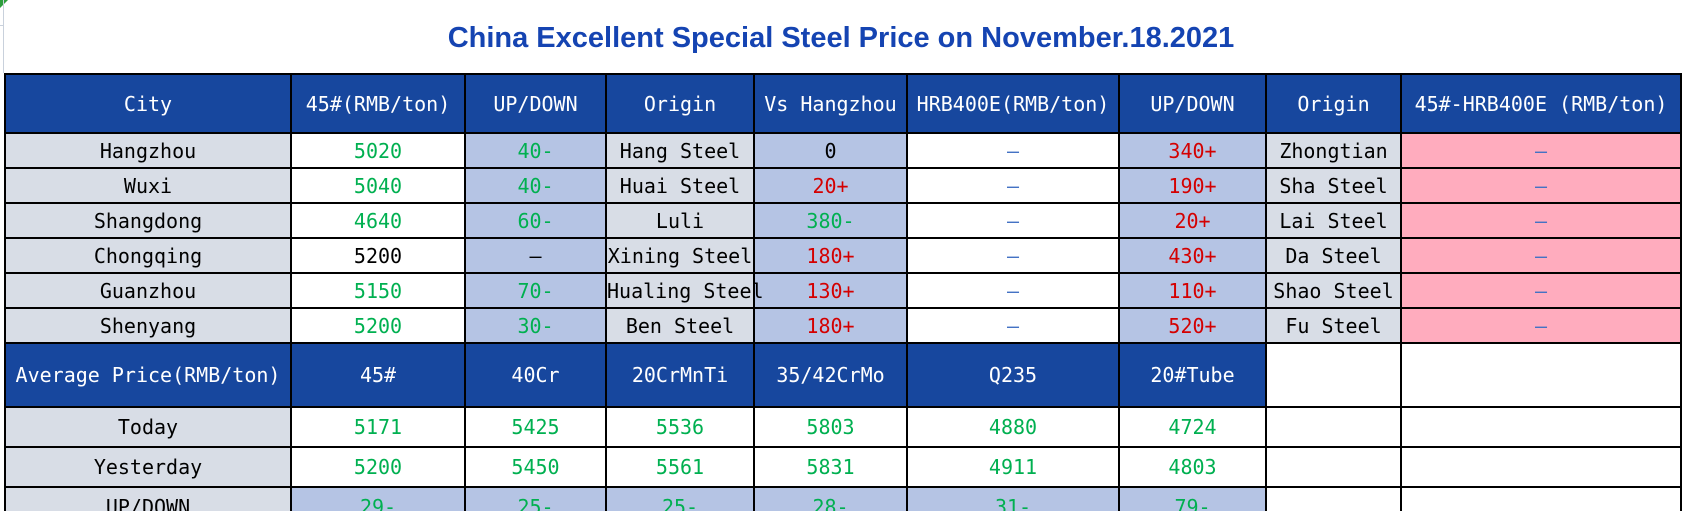 This screenshot has height=511, width=1682. What do you see at coordinates (378, 375) in the screenshot?
I see `avg-col-45: 45#` at bounding box center [378, 375].